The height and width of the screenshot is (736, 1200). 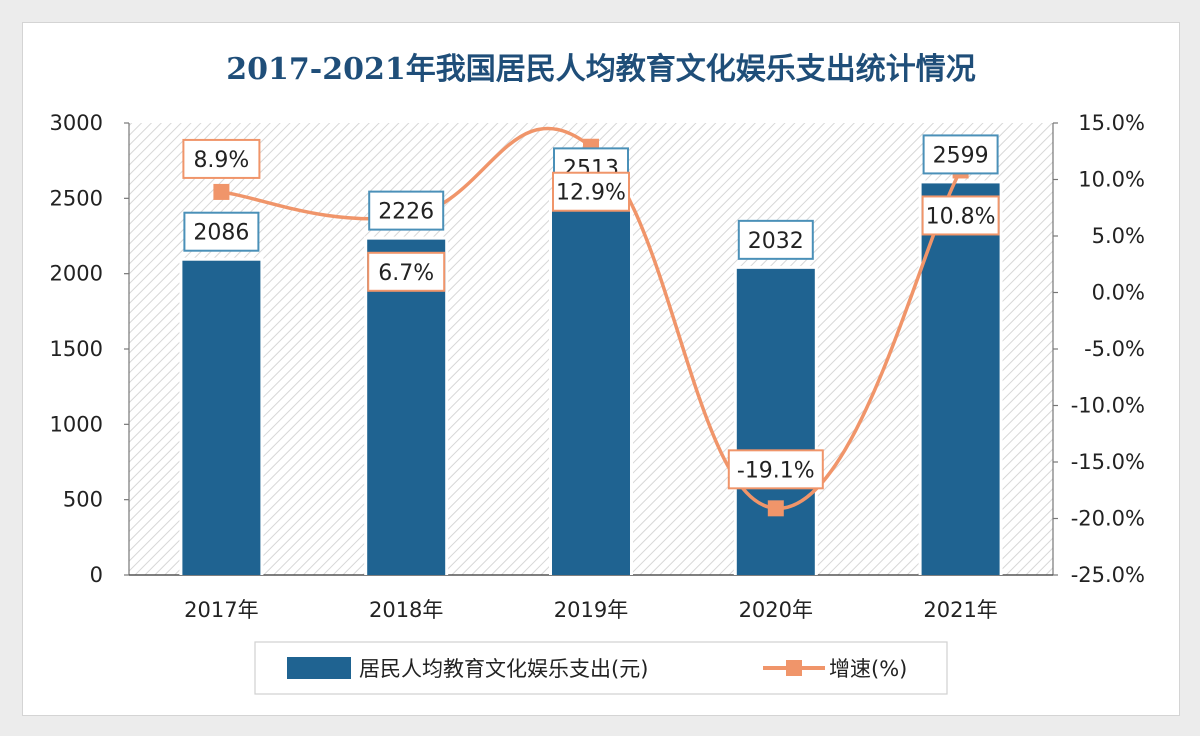 I want to click on y-left-tick-label: 2000, so click(x=76, y=274).